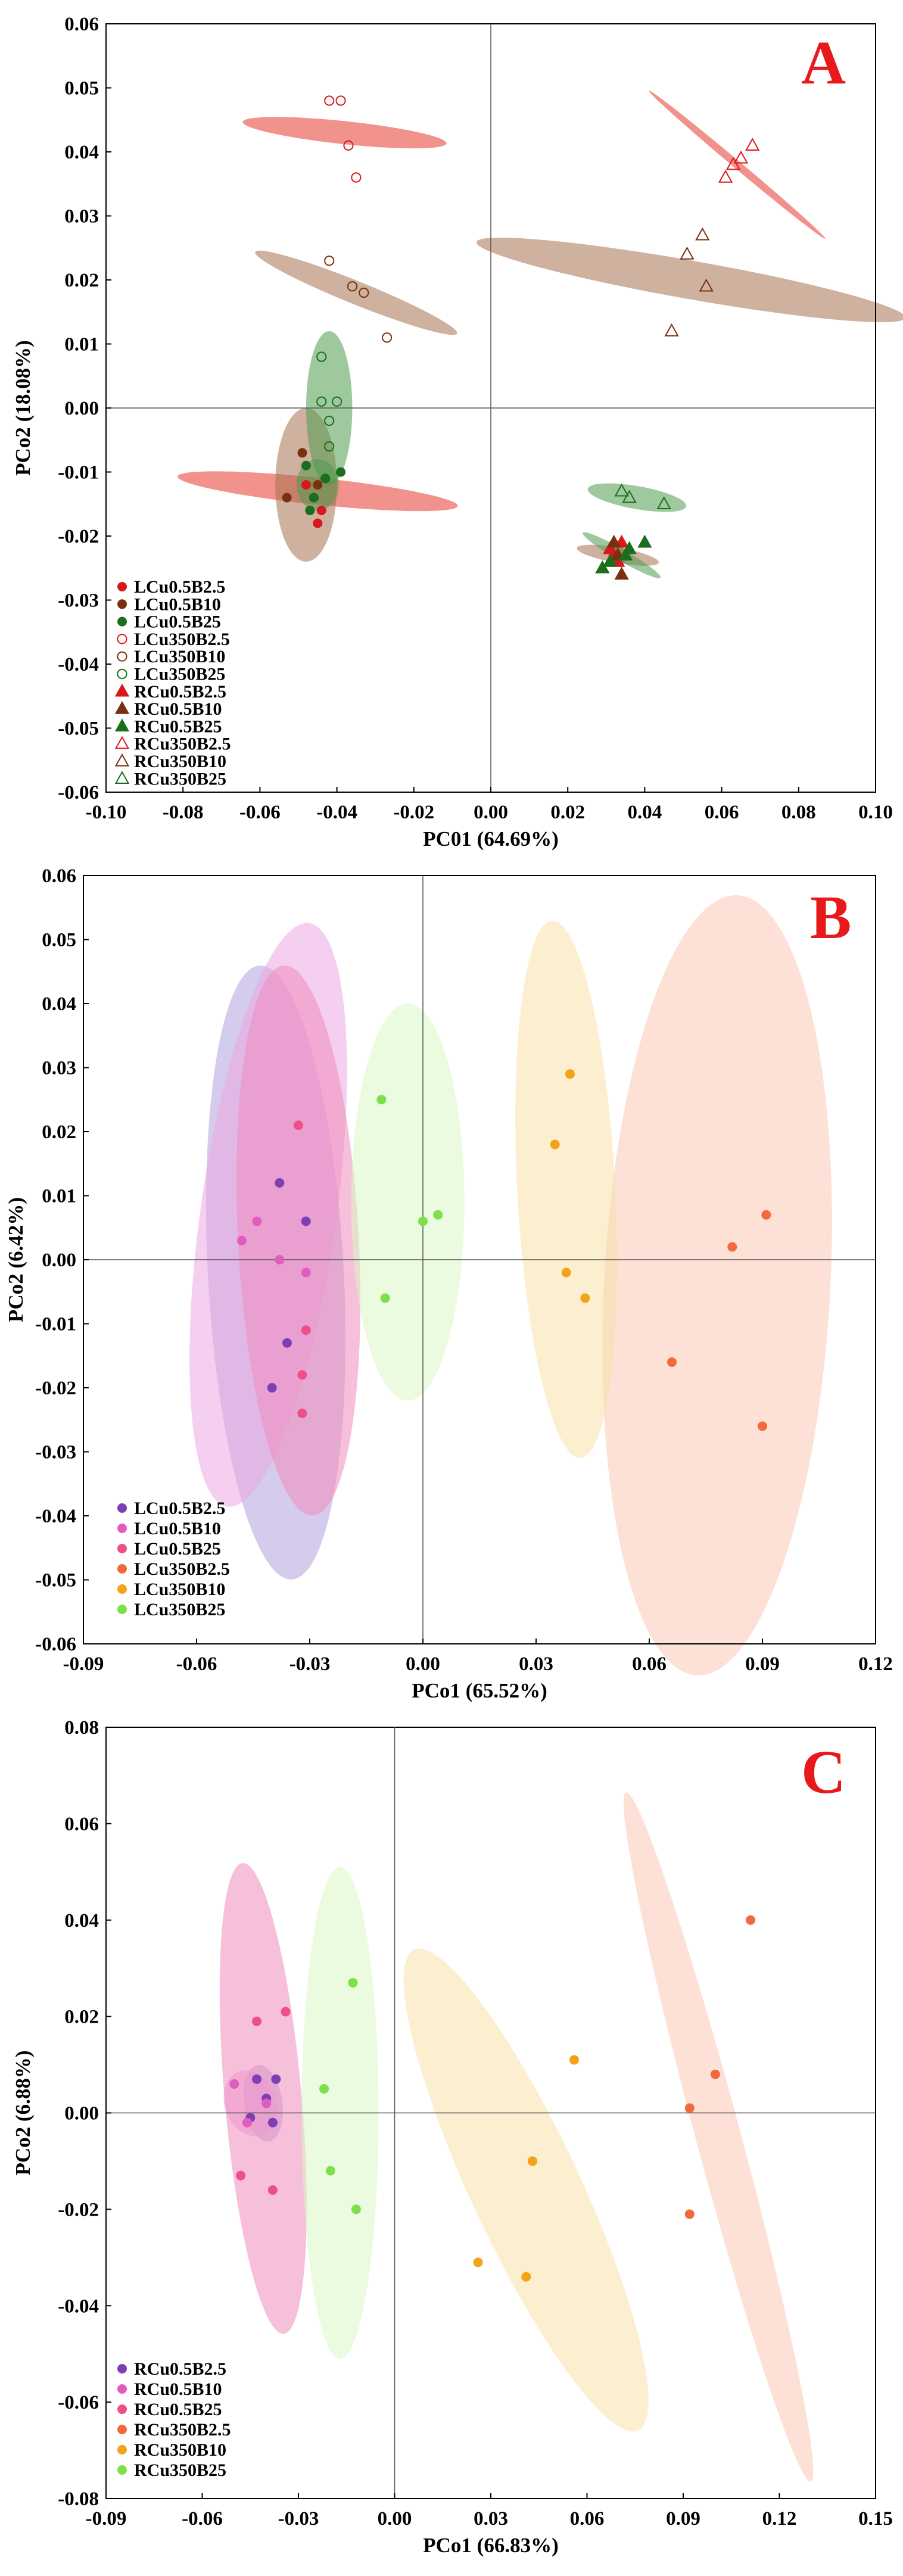 The width and height of the screenshot is (903, 2576). Describe the element at coordinates (875, 1664) in the screenshot. I see `panel-b-x-tick-label: 0.12` at that location.